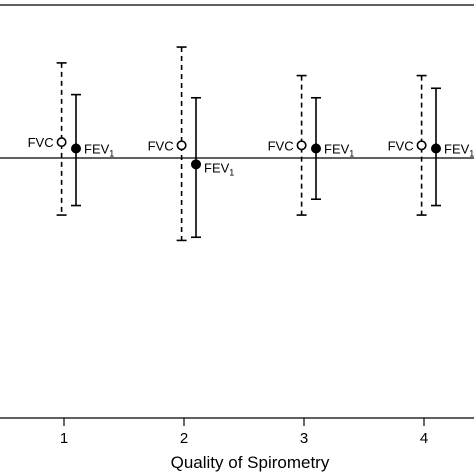  Describe the element at coordinates (281, 145) in the screenshot. I see `fvc-label-3: FVC` at that location.